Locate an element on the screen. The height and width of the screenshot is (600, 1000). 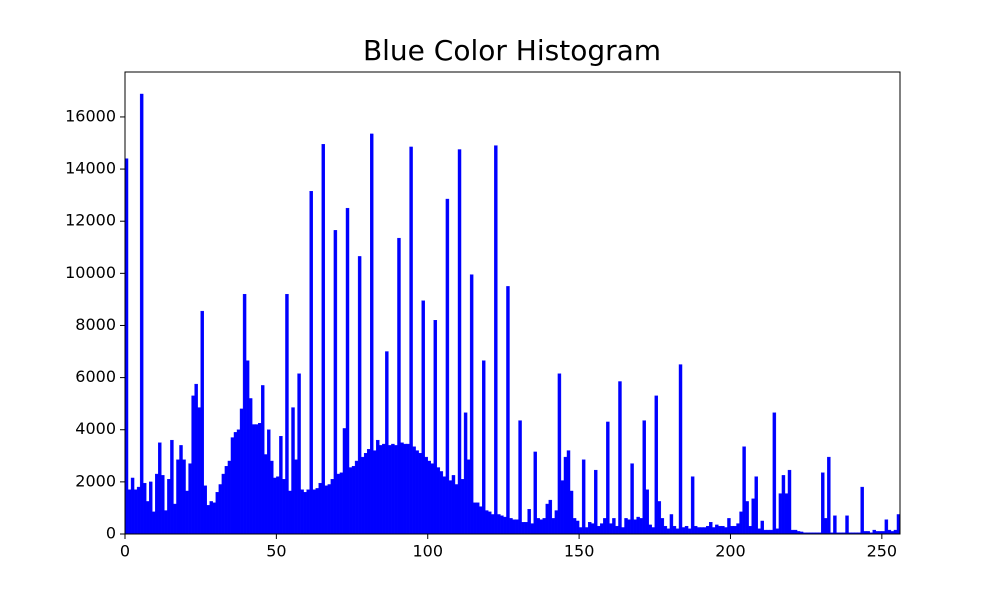
x-tick-label: 200 is located at coordinates (730, 551).